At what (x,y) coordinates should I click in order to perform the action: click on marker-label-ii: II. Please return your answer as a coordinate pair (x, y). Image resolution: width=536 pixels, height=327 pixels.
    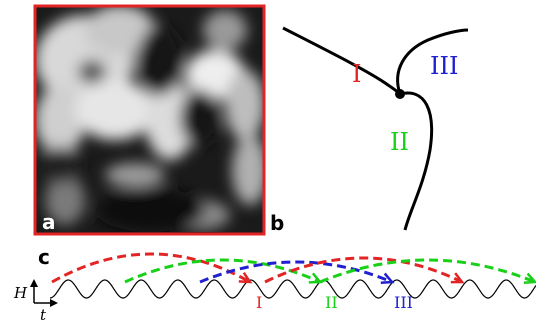
    Looking at the image, I should click on (331, 302).